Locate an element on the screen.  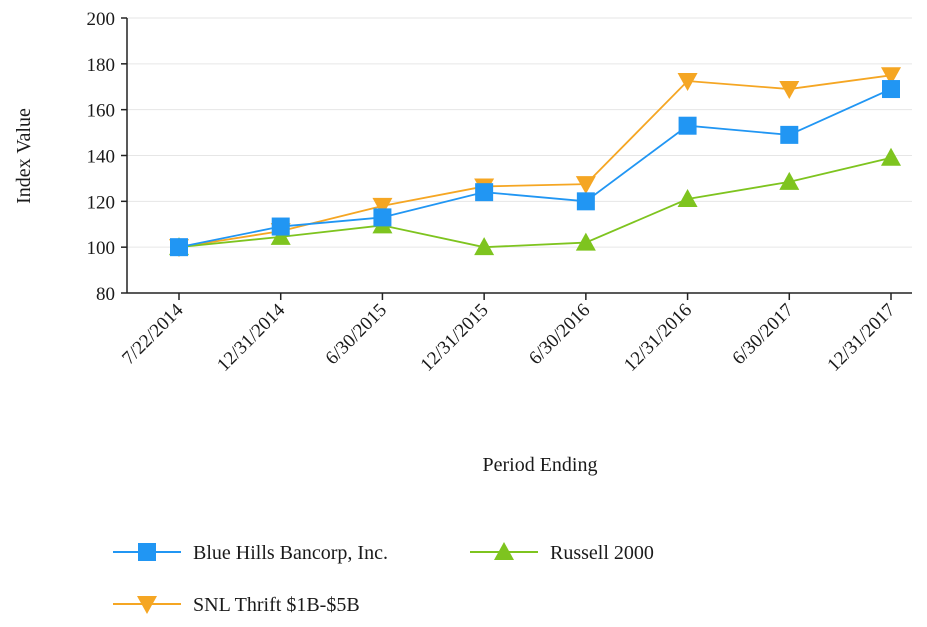
y-tick-label: 80 is located at coordinates (105, 294).